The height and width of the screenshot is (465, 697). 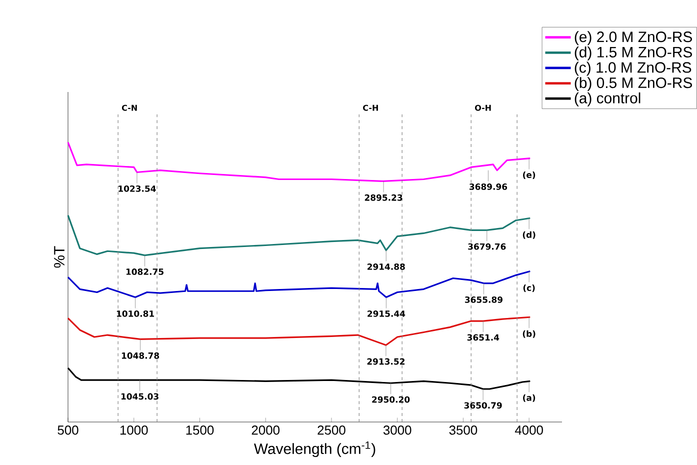 What do you see at coordinates (633, 53) in the screenshot?
I see `legend-label: (d) 1.5 M ZnO-RS` at bounding box center [633, 53].